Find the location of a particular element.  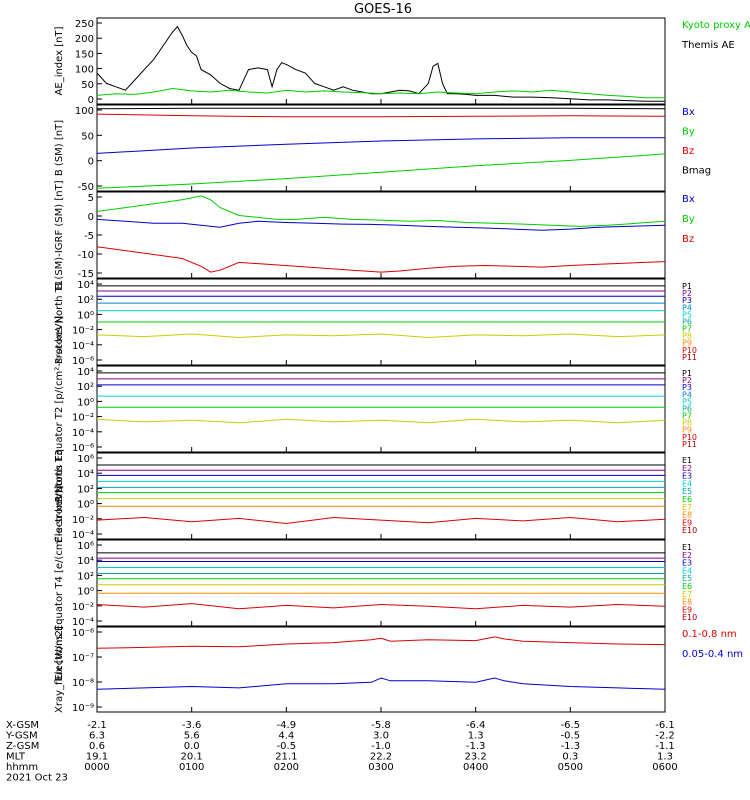

footer-value: 21.1 is located at coordinates (286, 757).